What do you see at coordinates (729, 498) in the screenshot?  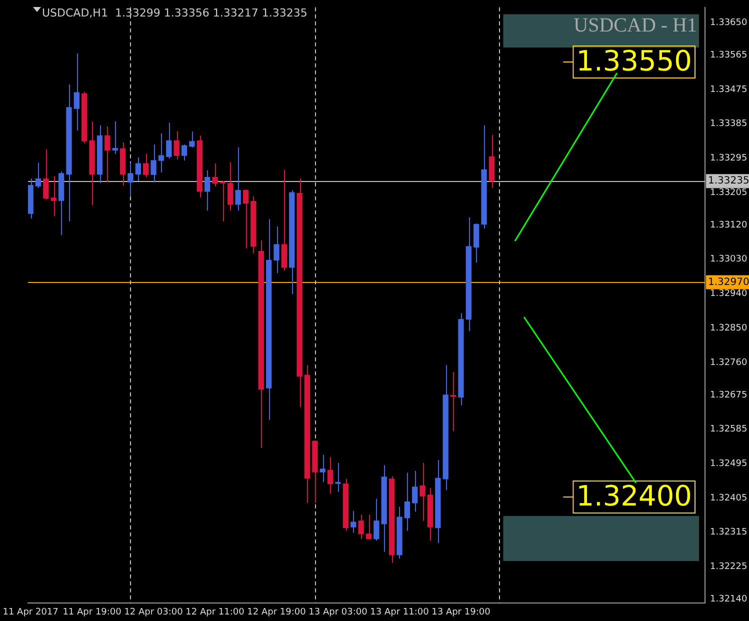 I see `y-tick-label: 1.32405` at bounding box center [729, 498].